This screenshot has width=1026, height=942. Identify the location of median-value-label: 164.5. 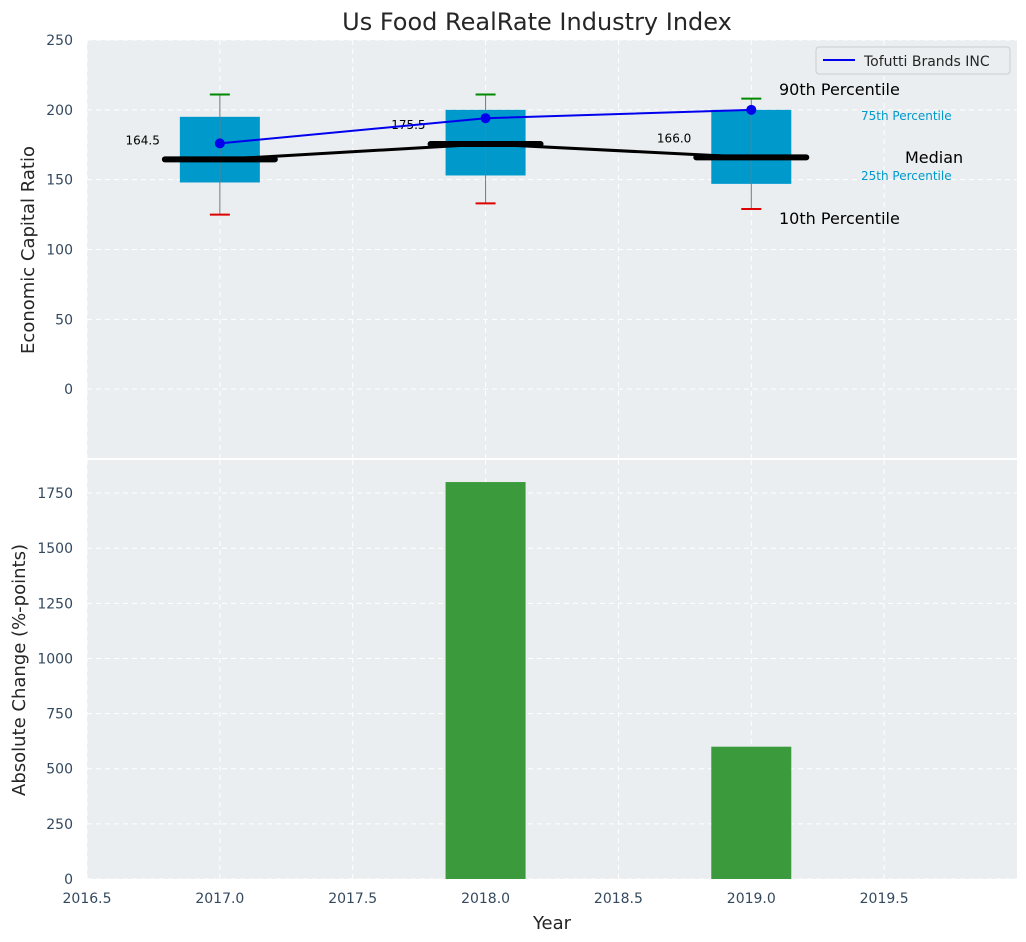
(142, 140).